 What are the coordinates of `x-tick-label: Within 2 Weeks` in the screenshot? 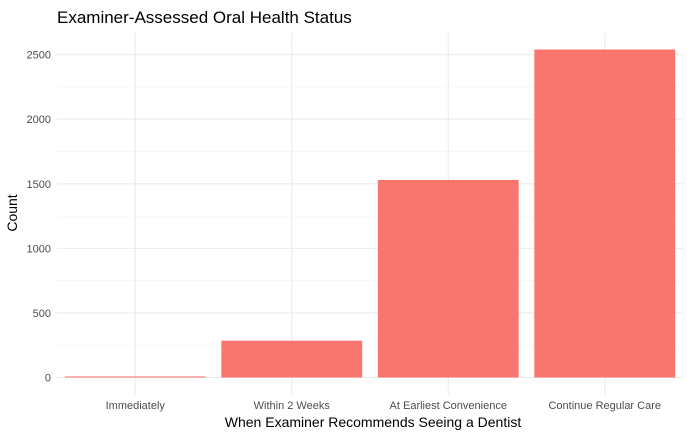 It's located at (292, 406).